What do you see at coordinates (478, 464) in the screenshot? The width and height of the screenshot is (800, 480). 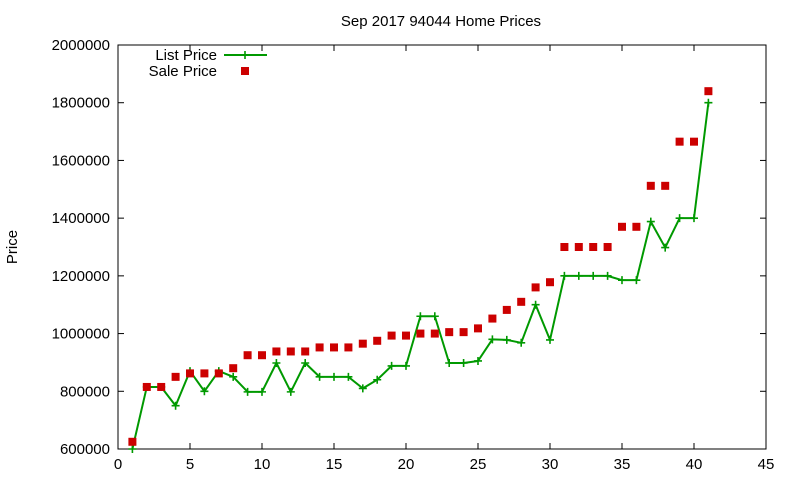 I see `x-tick-label: 25` at bounding box center [478, 464].